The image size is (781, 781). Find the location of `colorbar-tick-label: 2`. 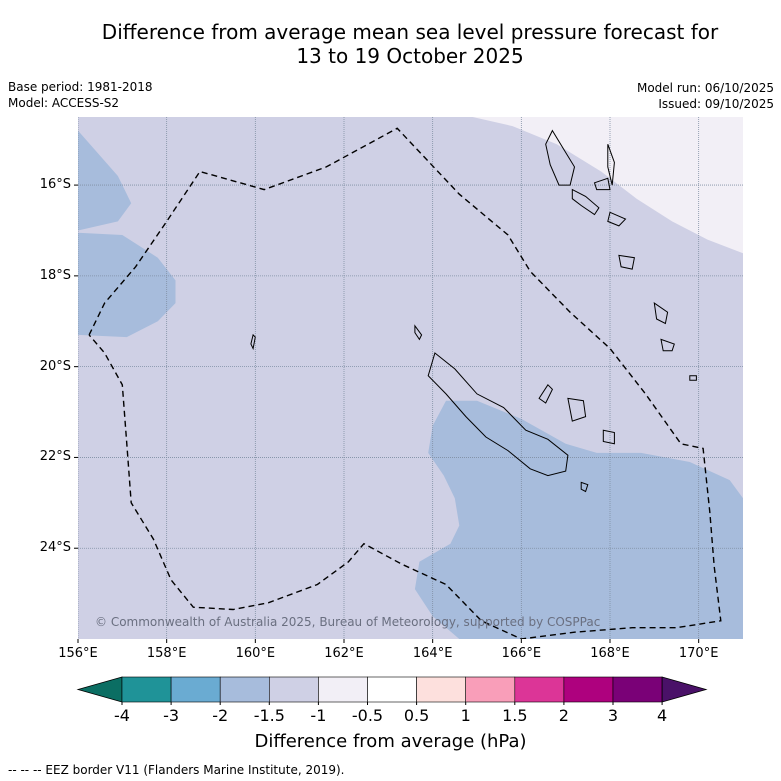

colorbar-tick-label: 2 is located at coordinates (563, 715).